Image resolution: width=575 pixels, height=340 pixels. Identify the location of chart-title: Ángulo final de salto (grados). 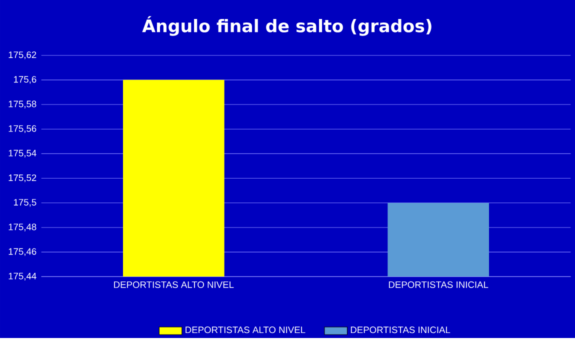
(287, 26).